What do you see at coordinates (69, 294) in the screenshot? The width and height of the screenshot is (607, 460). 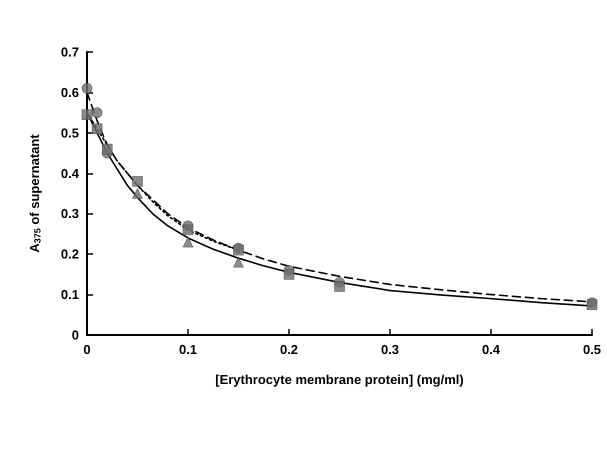 I see `y-tick-label: 0.1` at bounding box center [69, 294].